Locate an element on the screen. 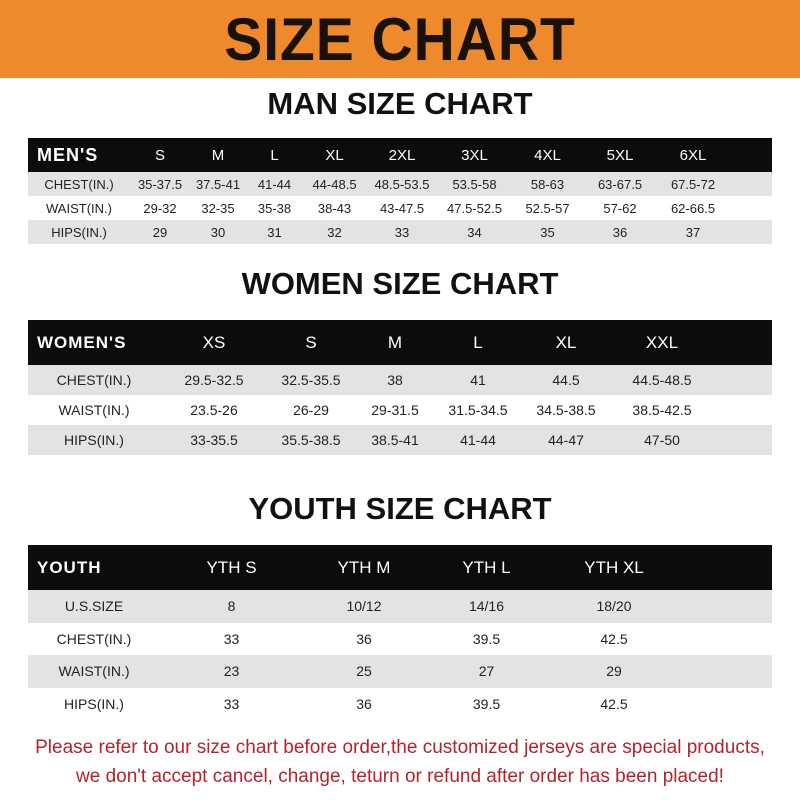 The image size is (800, 800). measurement-cell: 18/20 is located at coordinates (614, 606).